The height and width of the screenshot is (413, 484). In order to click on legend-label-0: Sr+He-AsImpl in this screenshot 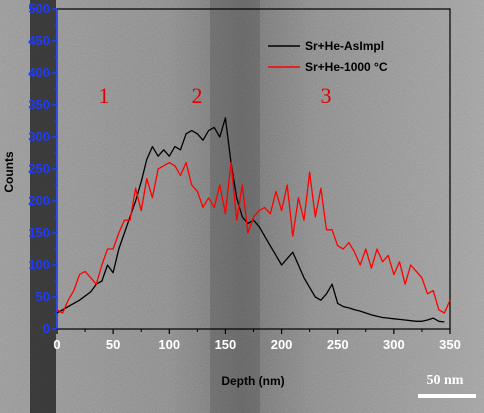, I will do `click(344, 46)`.